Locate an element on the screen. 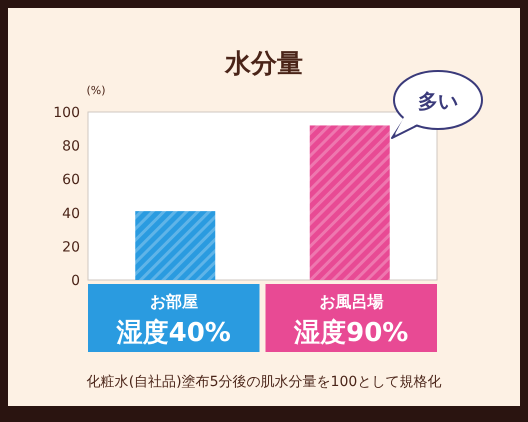 The width and height of the screenshot is (528, 422). y-tick-label: 100 is located at coordinates (66, 113).